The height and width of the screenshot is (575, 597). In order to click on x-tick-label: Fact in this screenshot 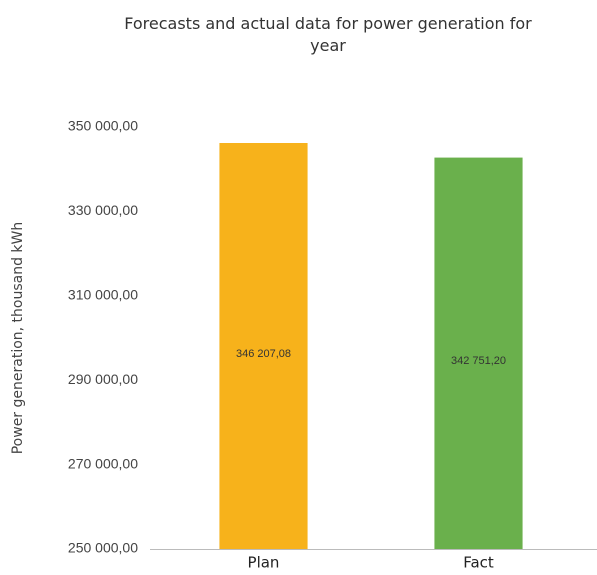, I will do `click(478, 563)`.